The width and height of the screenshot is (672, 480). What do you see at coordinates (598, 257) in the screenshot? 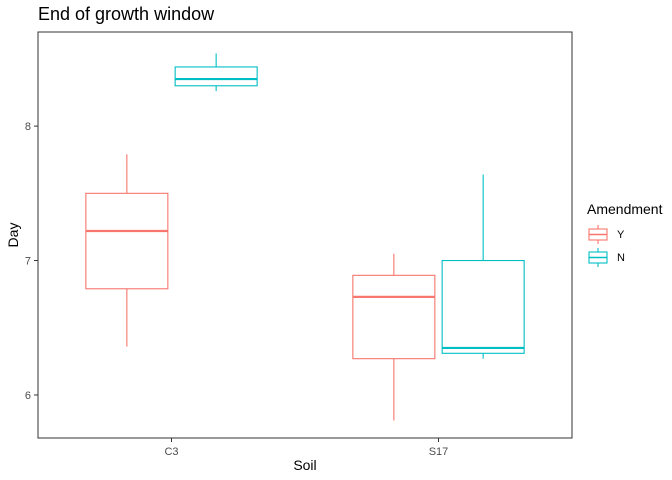
I see `legend-key-N` at bounding box center [598, 257].